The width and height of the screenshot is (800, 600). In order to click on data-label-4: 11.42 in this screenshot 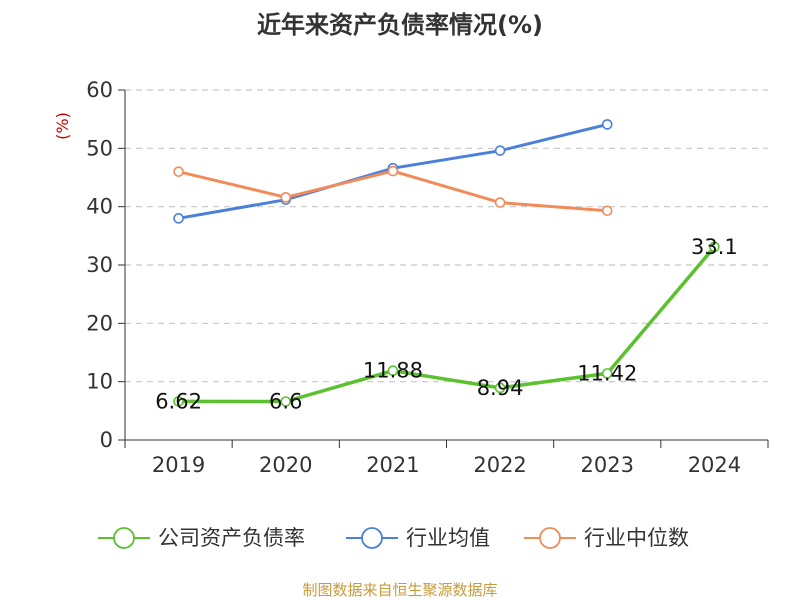, I will do `click(607, 373)`.